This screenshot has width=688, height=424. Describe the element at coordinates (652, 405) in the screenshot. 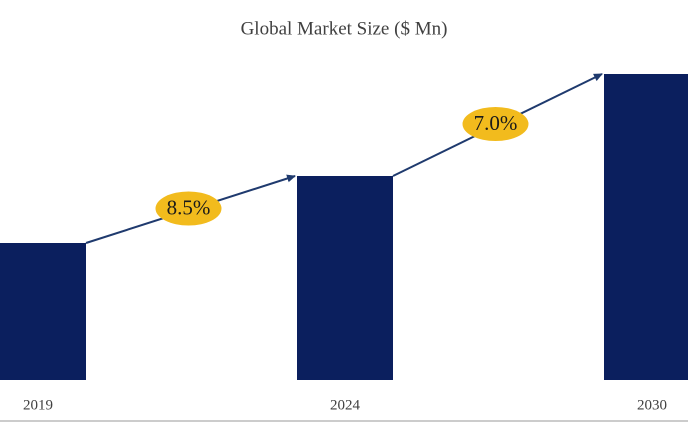

I see `x-tick-label: 2030` at that location.